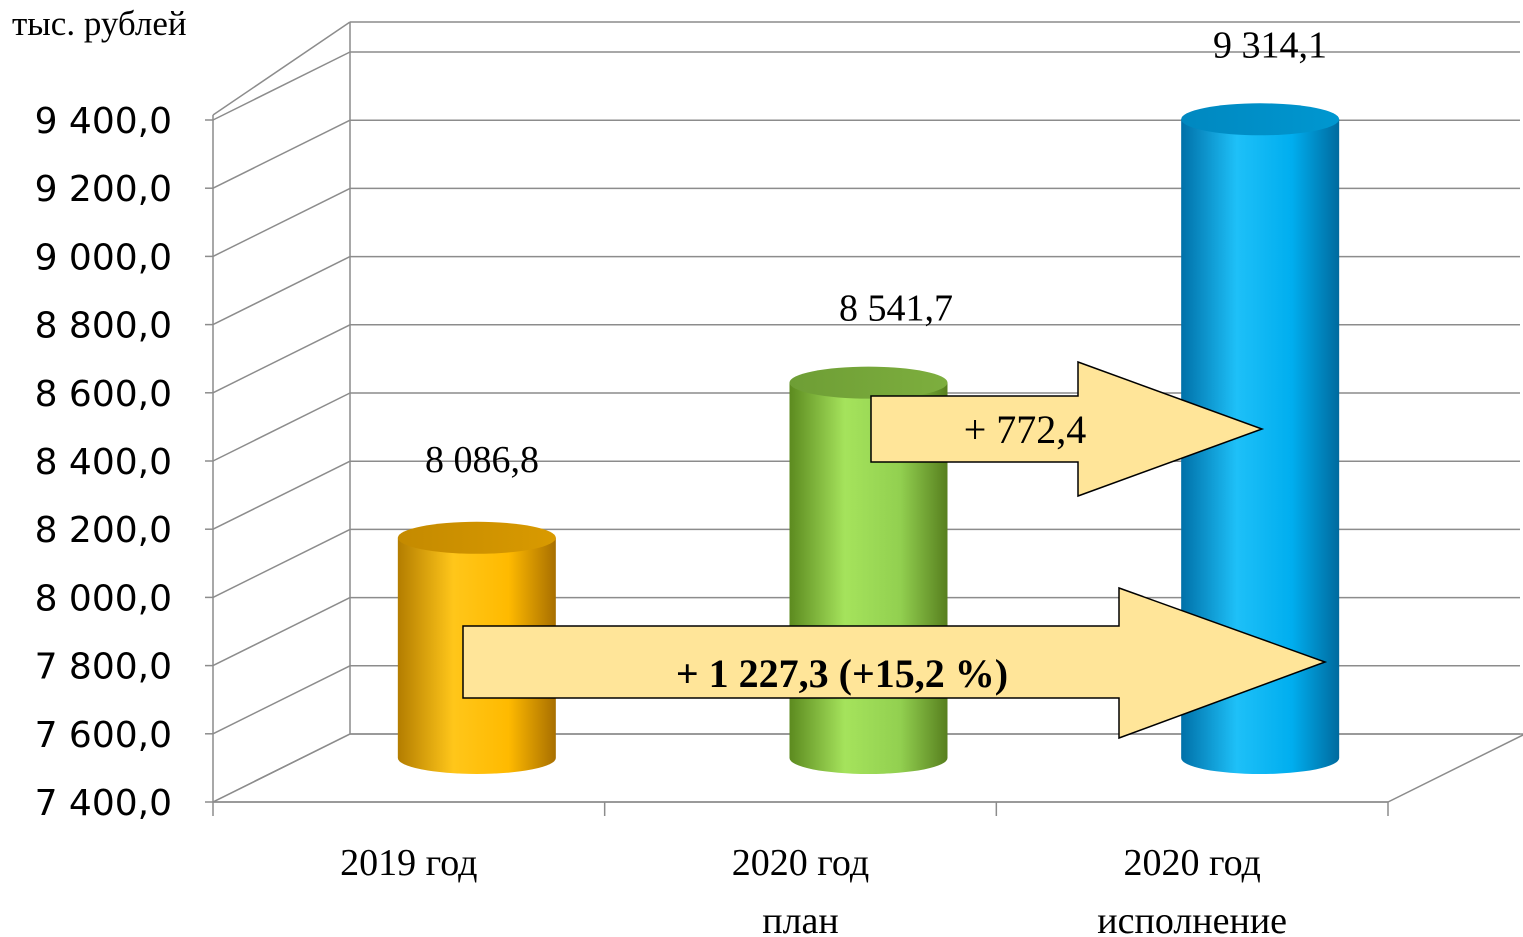 Image resolution: width=1523 pixels, height=937 pixels. I want to click on y-tick-label: 8 000,0, so click(103, 598).